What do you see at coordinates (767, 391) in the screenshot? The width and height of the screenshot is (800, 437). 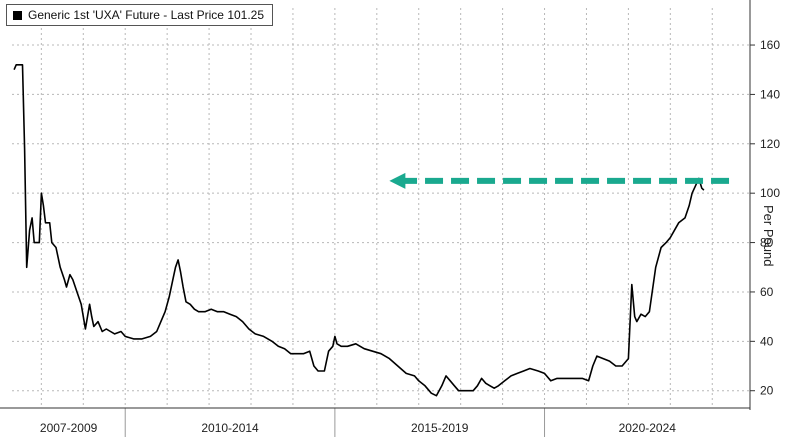 I see `y-tick-label: 20` at bounding box center [767, 391].